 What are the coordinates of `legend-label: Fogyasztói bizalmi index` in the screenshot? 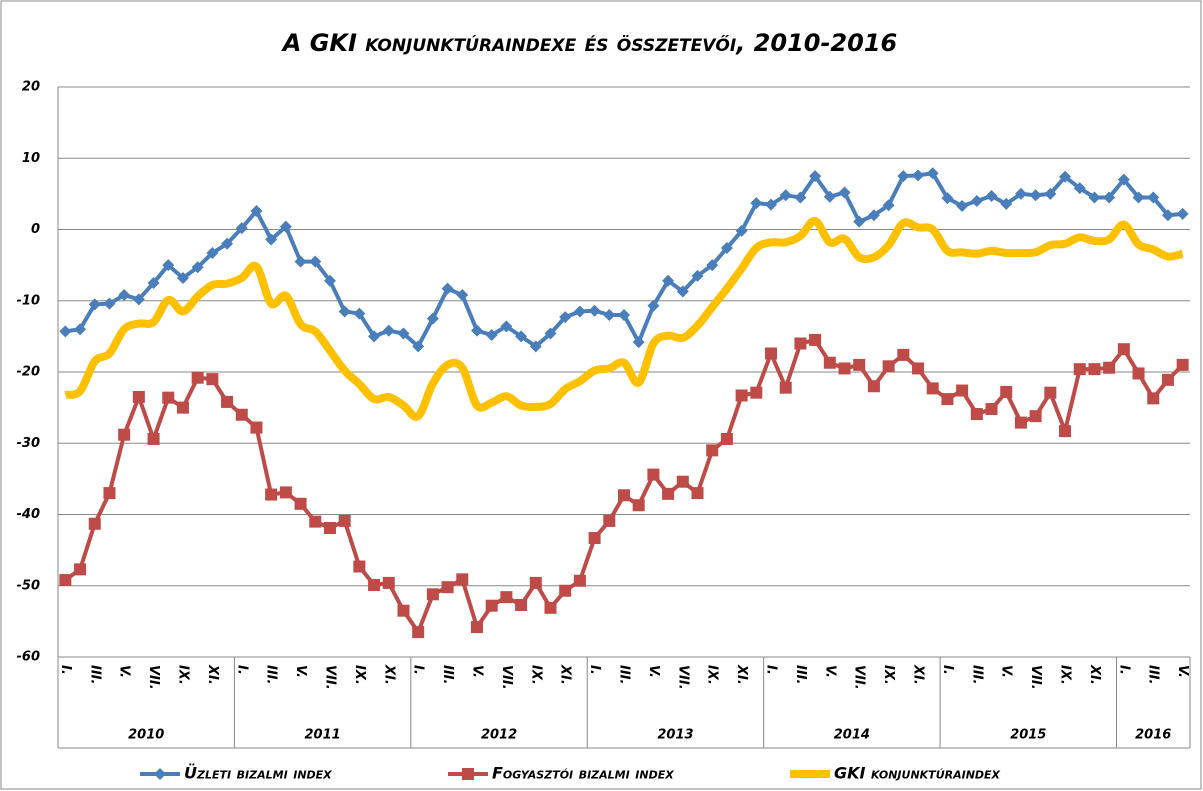 It's located at (583, 773).